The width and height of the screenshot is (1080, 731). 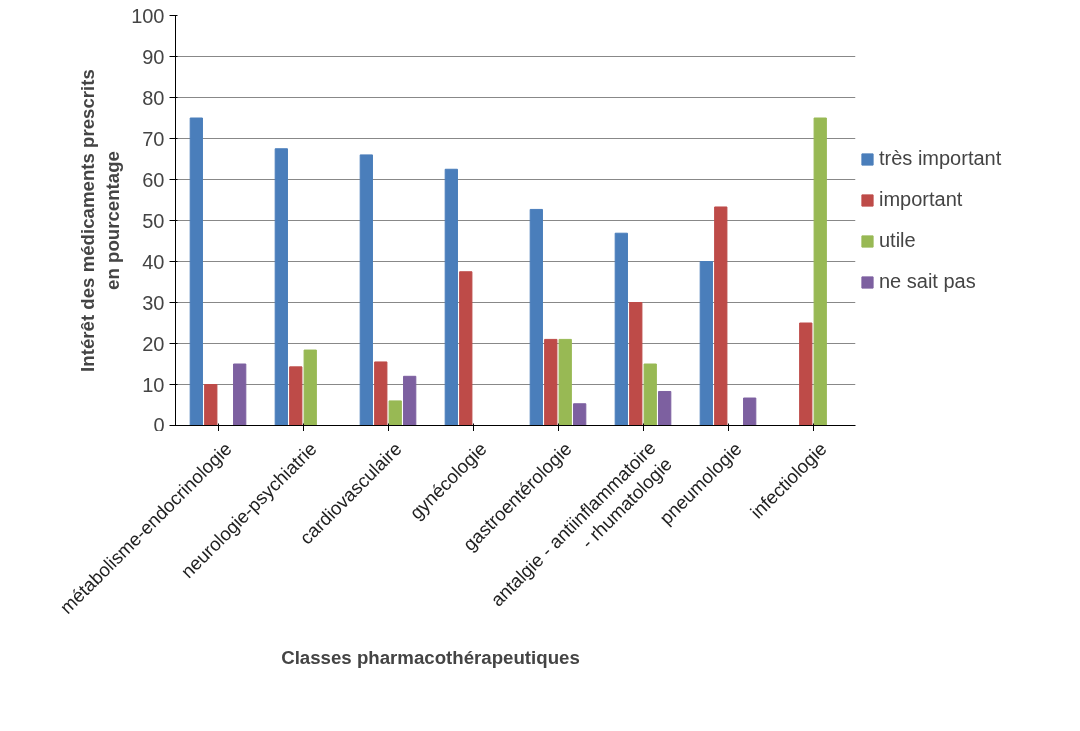 What do you see at coordinates (153, 302) in the screenshot?
I see `y-tick-label: 30` at bounding box center [153, 302].